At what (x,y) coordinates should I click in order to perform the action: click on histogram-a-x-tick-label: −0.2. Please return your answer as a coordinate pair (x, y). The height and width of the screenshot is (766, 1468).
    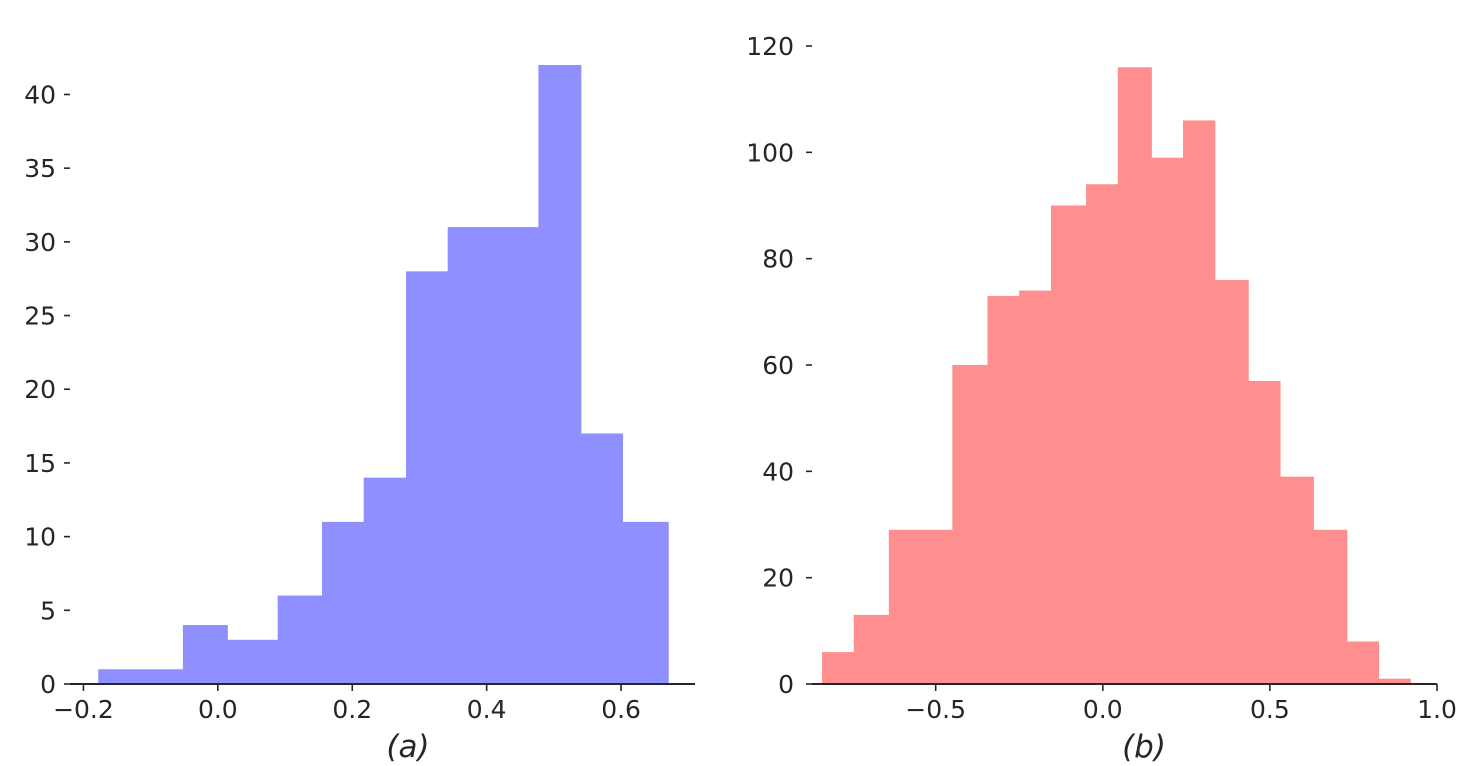
    Looking at the image, I should click on (83, 709).